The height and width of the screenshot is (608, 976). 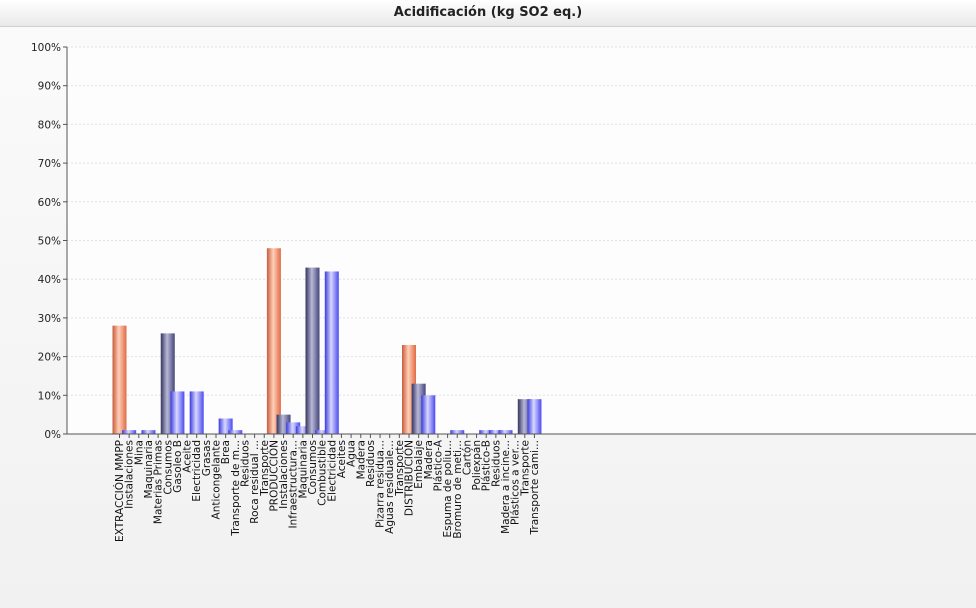 What do you see at coordinates (409, 478) in the screenshot?
I see `x-tick-label: DISTRIBUCIÓN` at bounding box center [409, 478].